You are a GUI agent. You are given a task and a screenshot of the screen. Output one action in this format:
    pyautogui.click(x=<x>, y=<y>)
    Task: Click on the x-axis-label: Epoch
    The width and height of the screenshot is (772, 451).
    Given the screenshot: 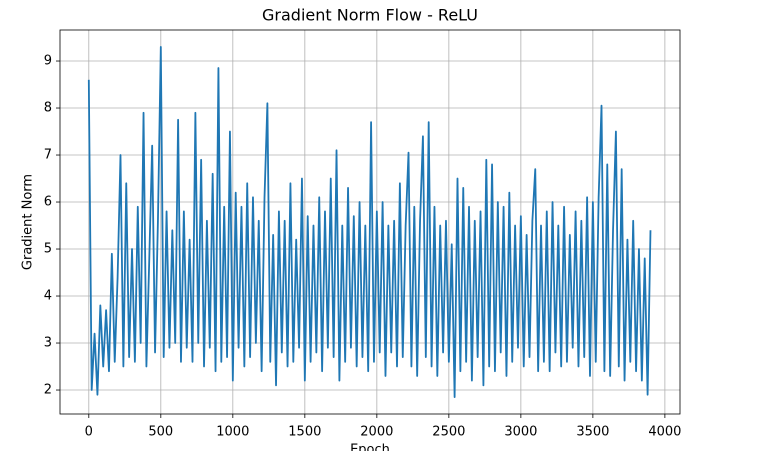 What is the action you would take?
    pyautogui.click(x=370, y=447)
    